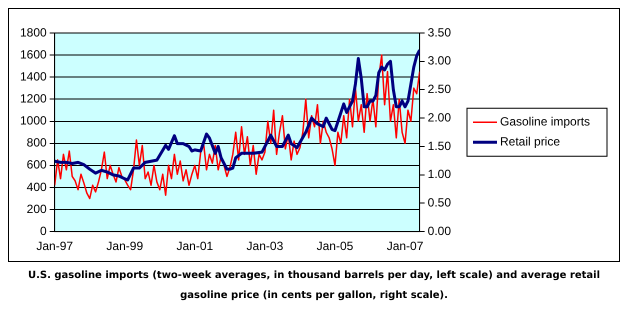  Describe the element at coordinates (195, 246) in the screenshot. I see `x-tick-label: Jan-01` at that location.